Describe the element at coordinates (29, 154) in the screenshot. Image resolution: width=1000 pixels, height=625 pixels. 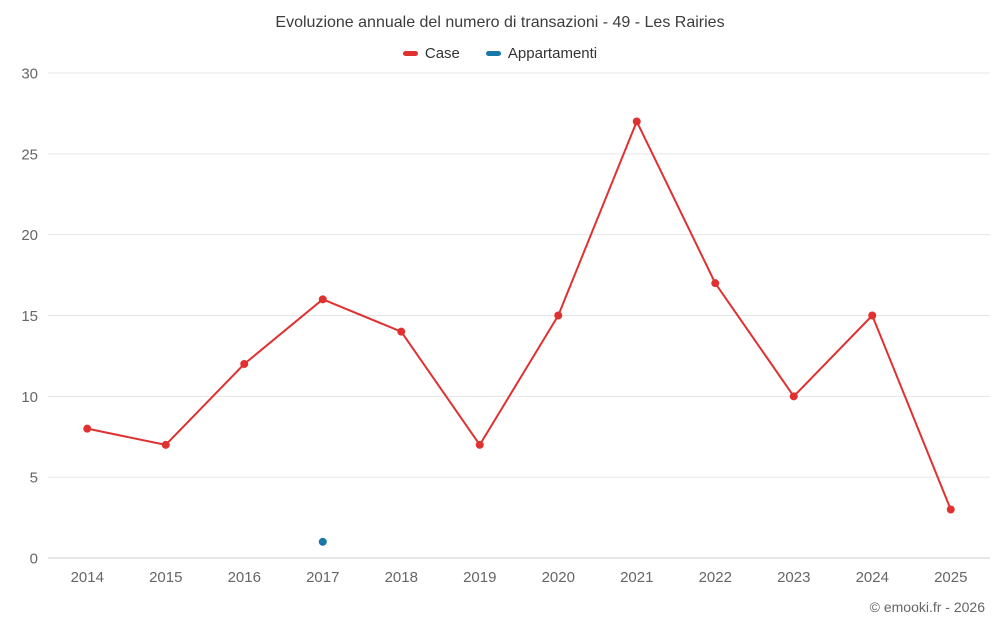
I see `y-tick-label: 25` at that location.